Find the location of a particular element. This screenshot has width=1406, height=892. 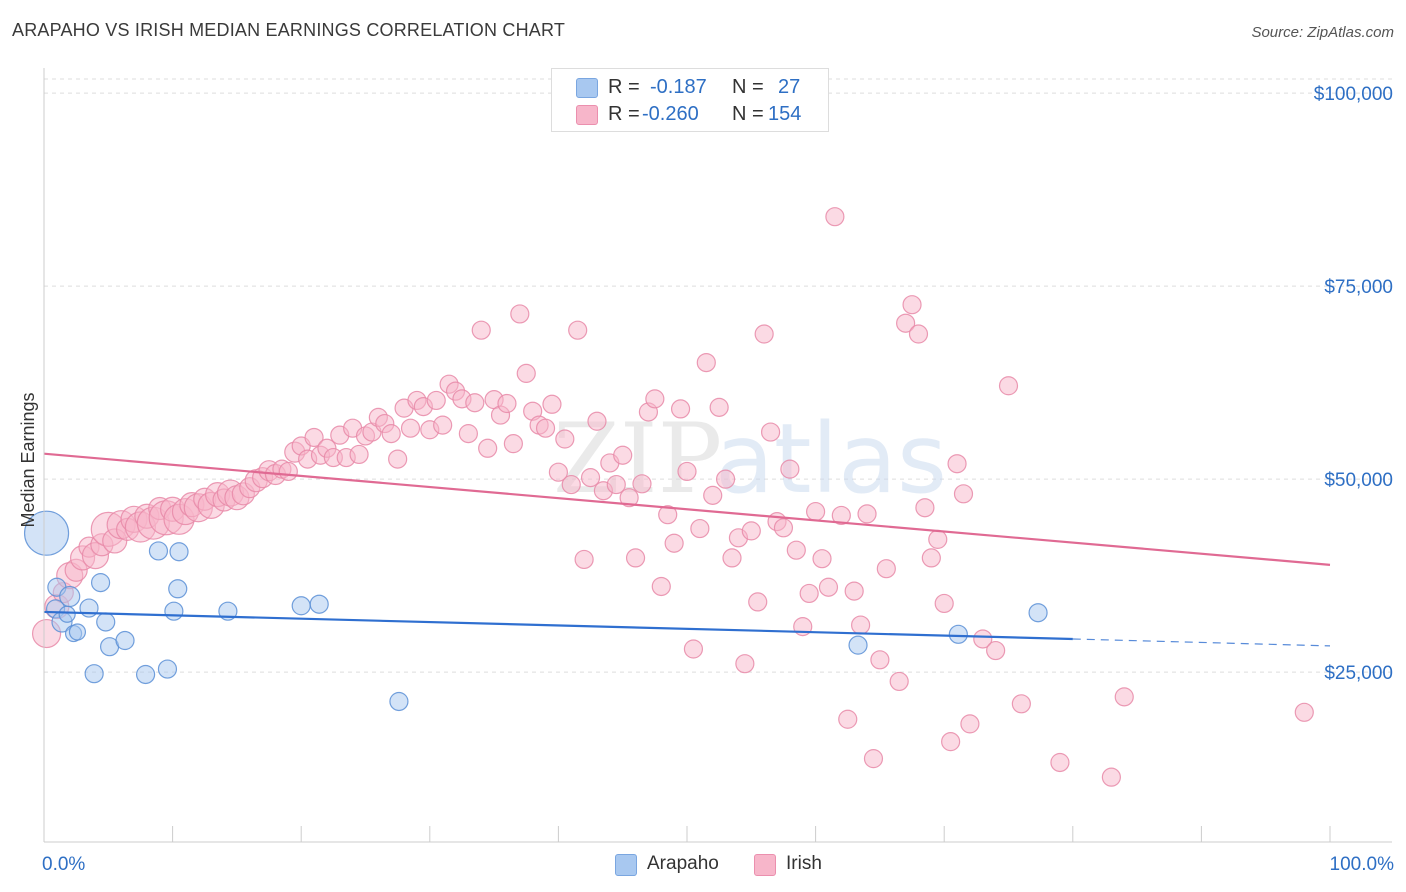

y-tick-label: $75,000 is located at coordinates (1358, 287).